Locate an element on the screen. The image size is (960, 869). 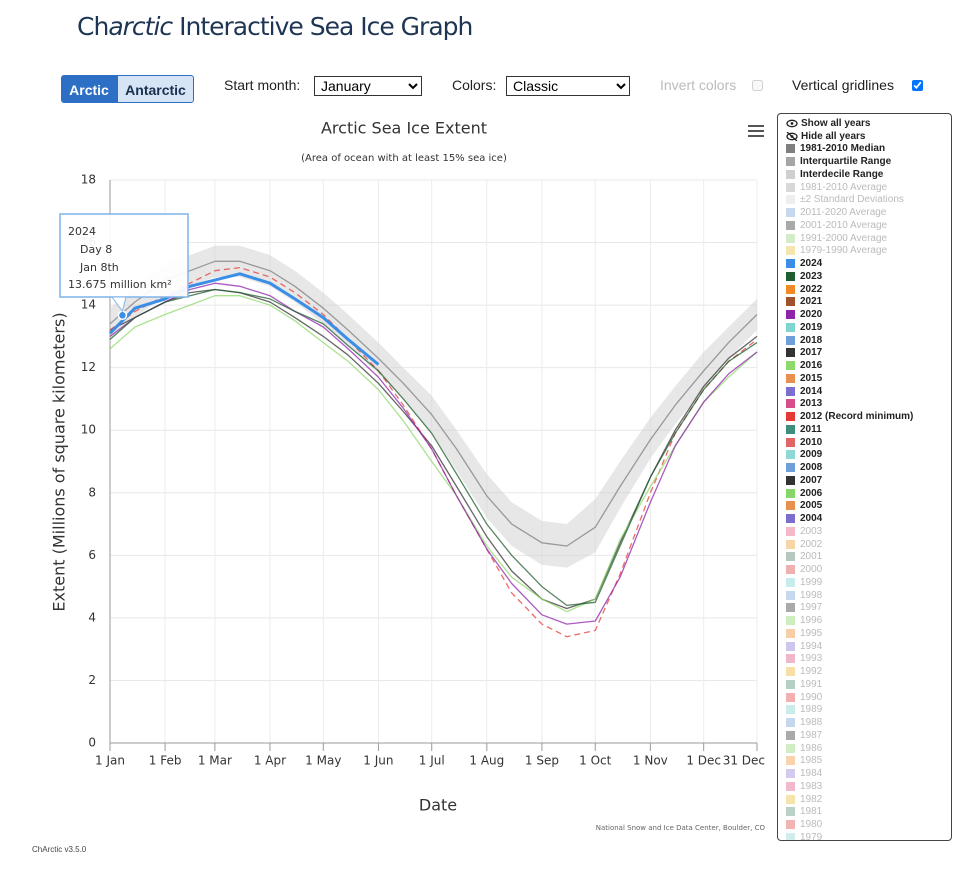
legend-item: 2018 is located at coordinates (868, 340).